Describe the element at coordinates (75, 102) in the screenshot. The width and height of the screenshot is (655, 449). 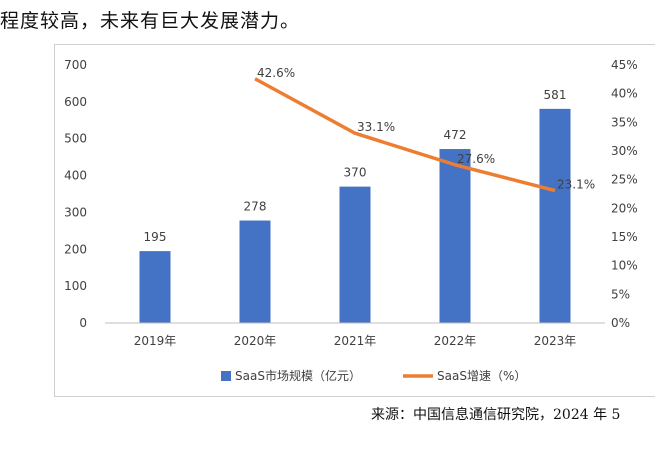
I see `left-axis-tick-label: 600` at that location.